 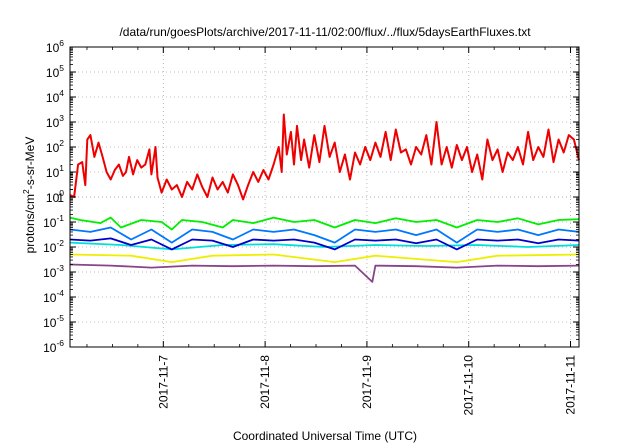 I want to click on x-tick-label: 2017-11-9, so click(x=367, y=382).